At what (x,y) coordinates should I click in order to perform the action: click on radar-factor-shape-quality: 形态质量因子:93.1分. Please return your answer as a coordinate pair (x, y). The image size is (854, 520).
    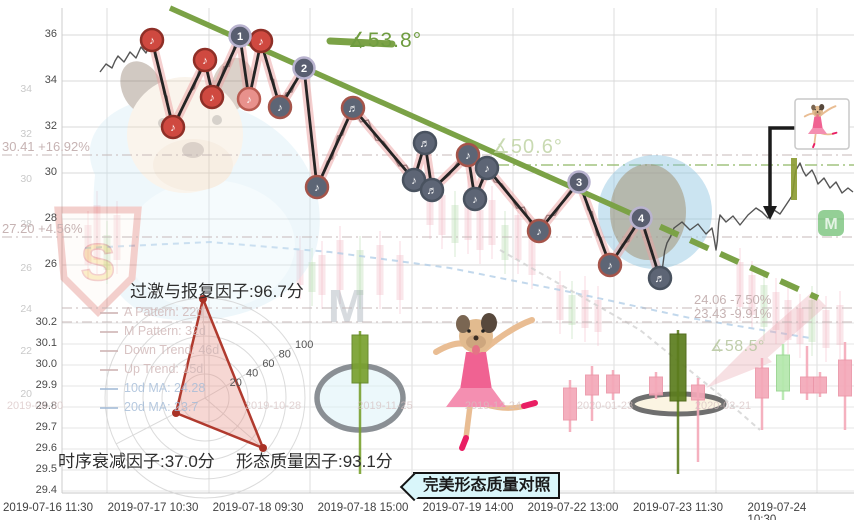
    Looking at the image, I should click on (314, 461).